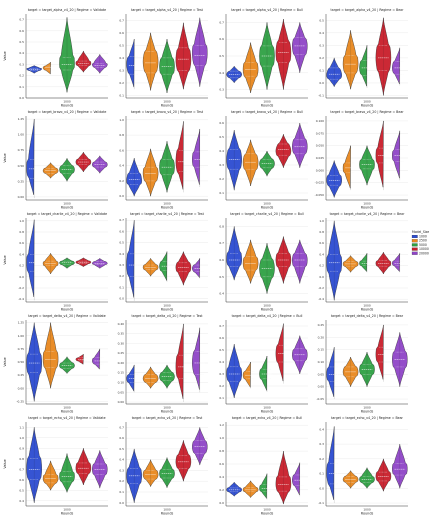 This screenshot has height=519, width=436. What do you see at coordinates (320, 158) in the screenshot?
I see `y-tick-label: 0.025` at bounding box center [320, 158].